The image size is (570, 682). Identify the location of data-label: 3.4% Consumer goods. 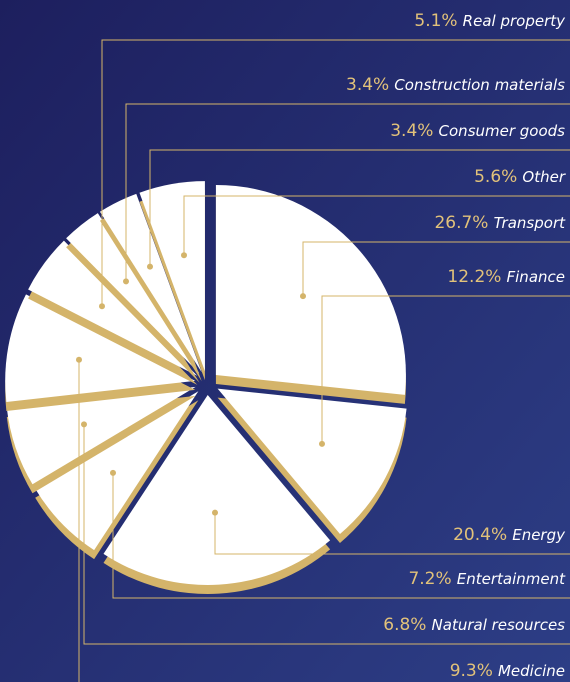
(477, 131).